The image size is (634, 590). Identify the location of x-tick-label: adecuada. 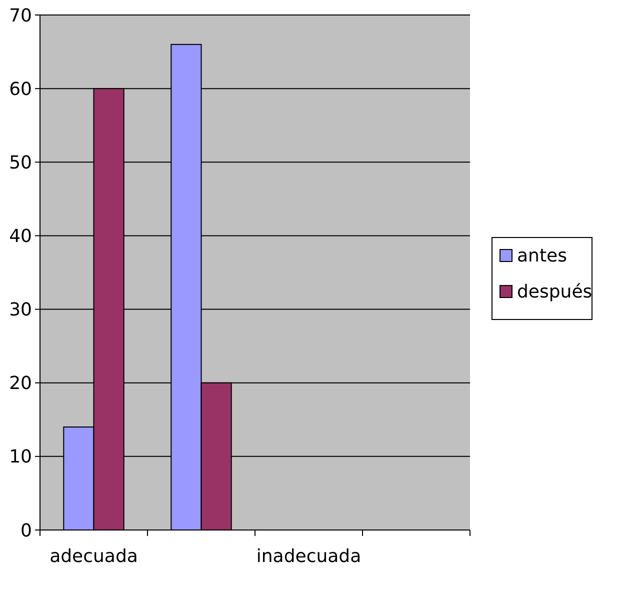
(94, 556).